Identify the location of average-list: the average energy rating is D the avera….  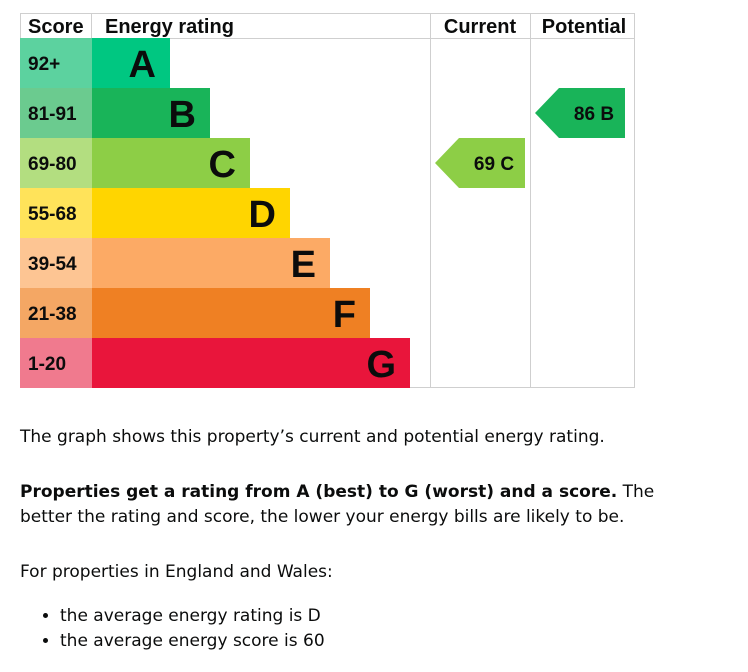
(172, 629).